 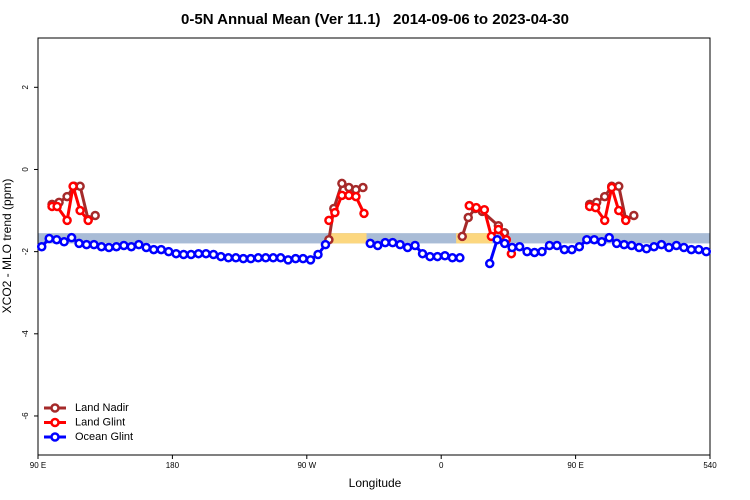 I want to click on y-axis-label: XCO2 - MLO trend (ppm), so click(x=7, y=246).